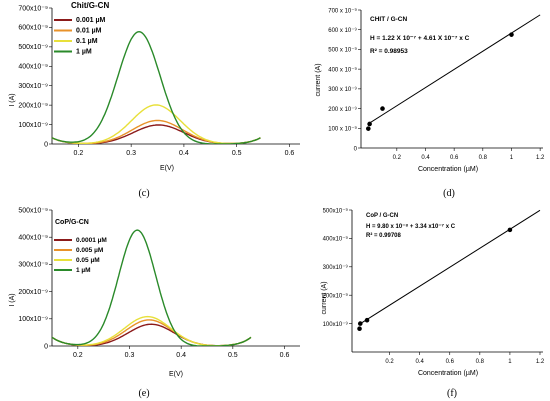 Image resolution: width=550 pixels, height=401 pixels. Describe the element at coordinates (33, 8) in the screenshot. I see `y-tick-label: 700x10⁻⁹` at that location.